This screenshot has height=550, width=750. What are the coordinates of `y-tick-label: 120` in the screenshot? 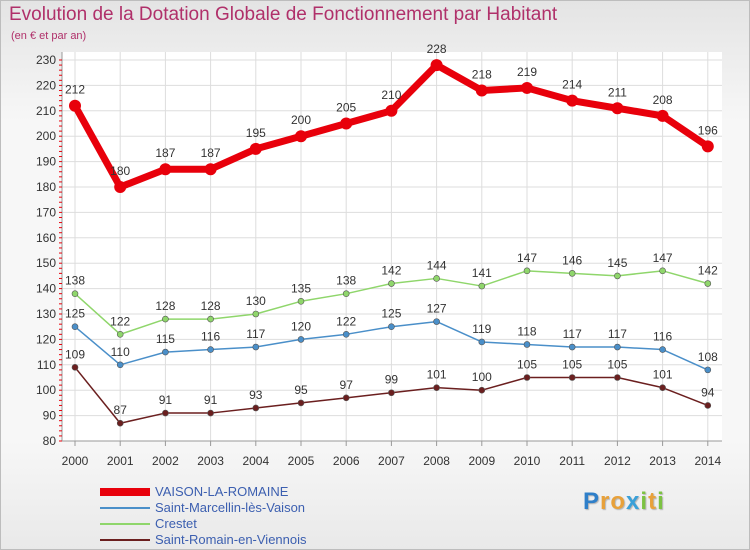 It's located at (46, 339).